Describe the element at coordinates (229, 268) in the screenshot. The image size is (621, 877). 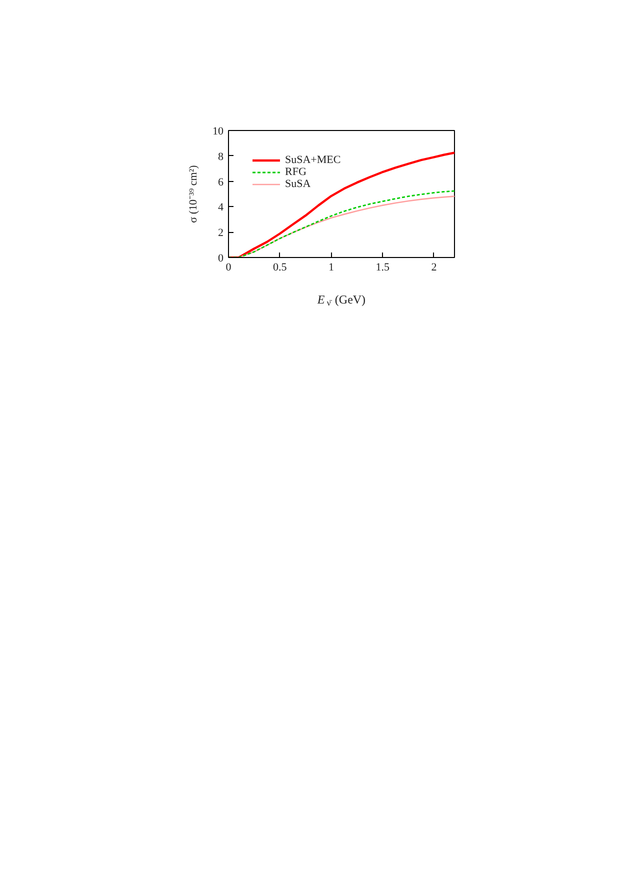
I see `x-tick-label: 0` at that location.